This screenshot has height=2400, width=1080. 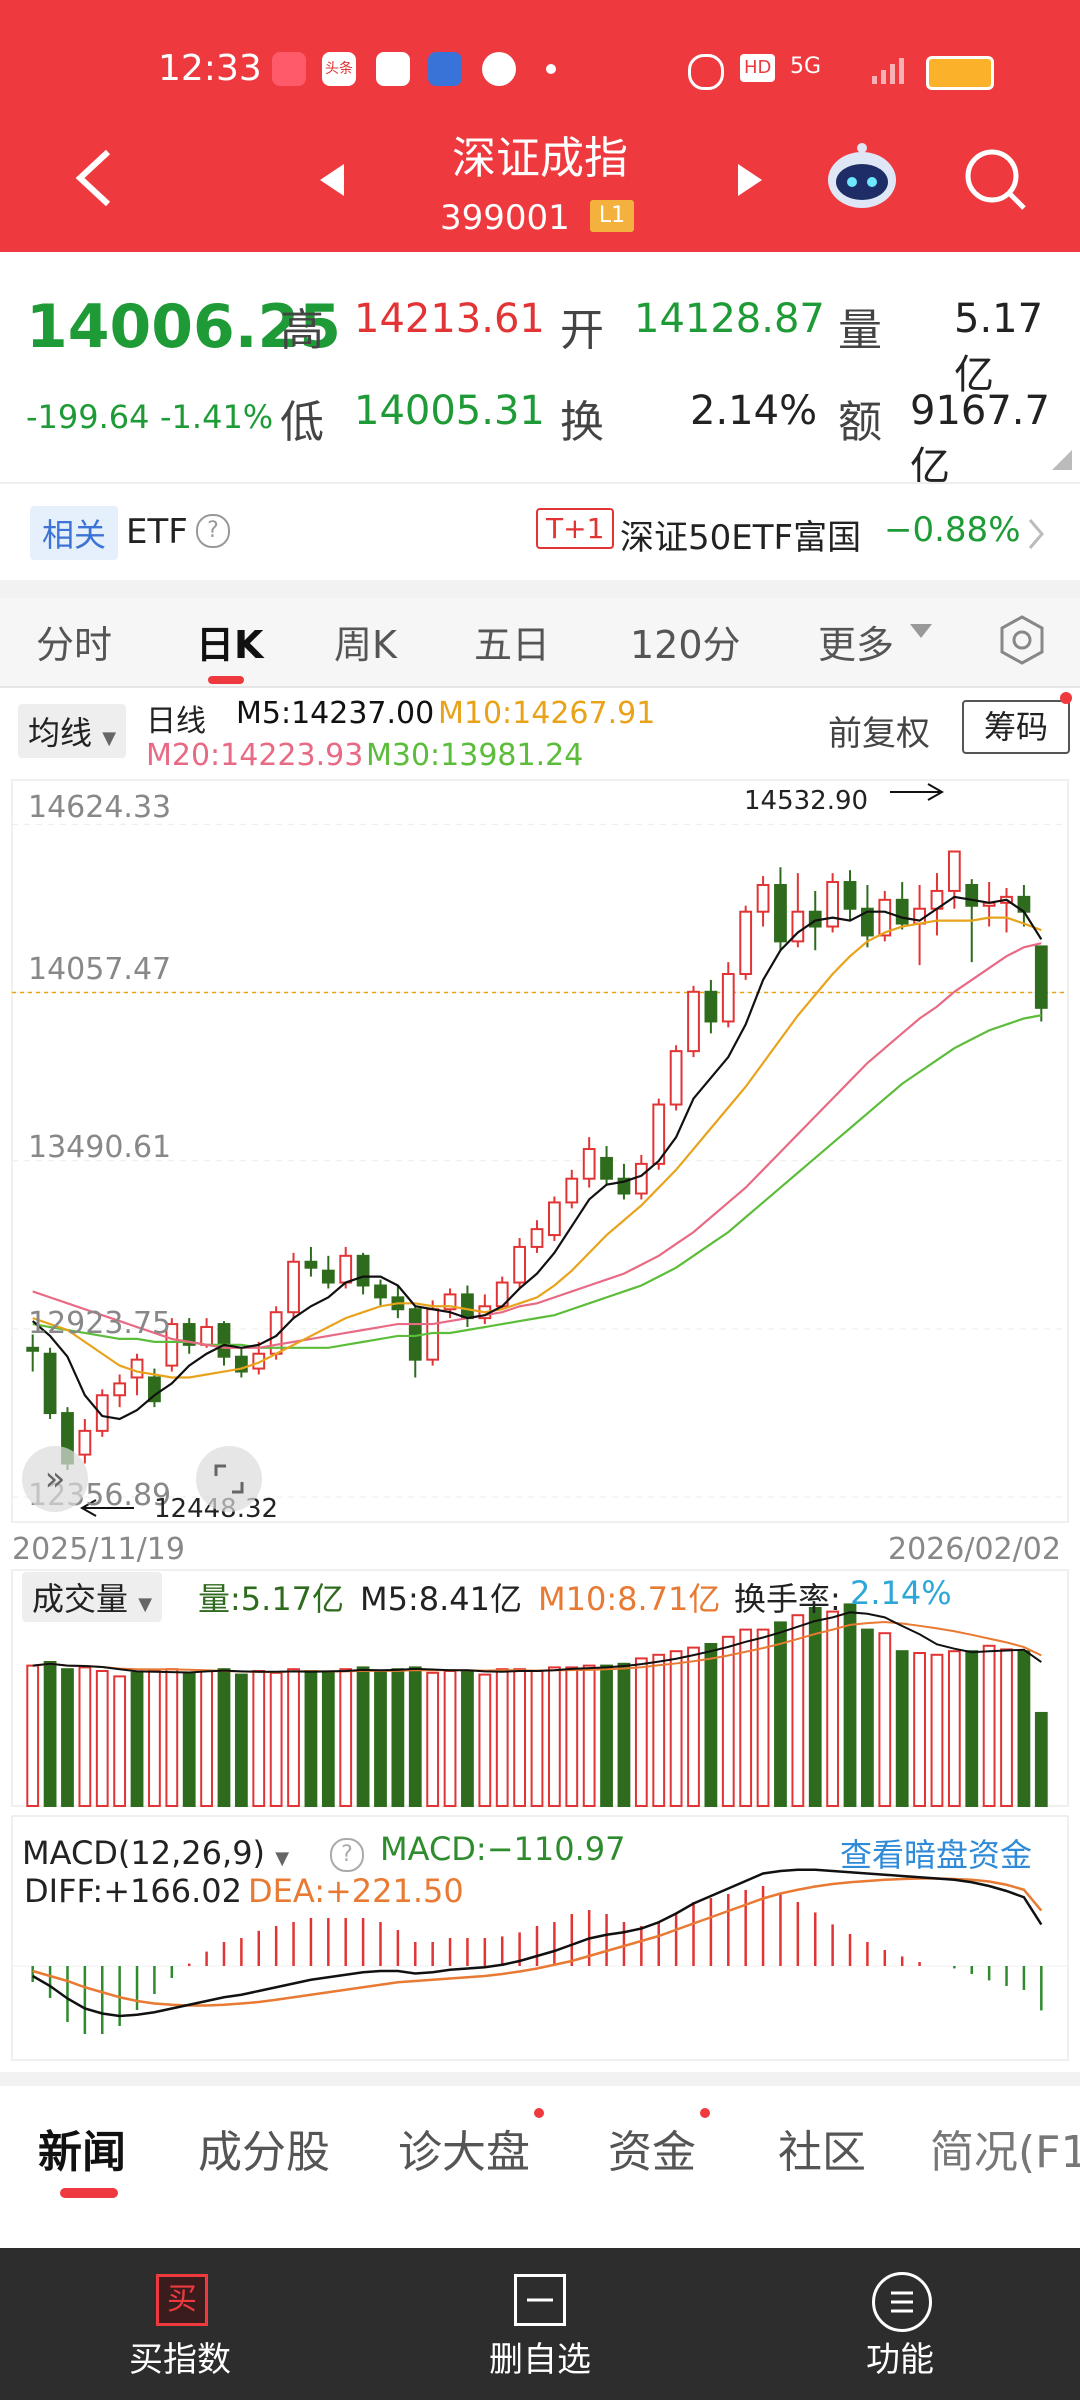 What do you see at coordinates (540, 2360) in the screenshot?
I see `remove-watchlist-button: 删自选` at bounding box center [540, 2360].